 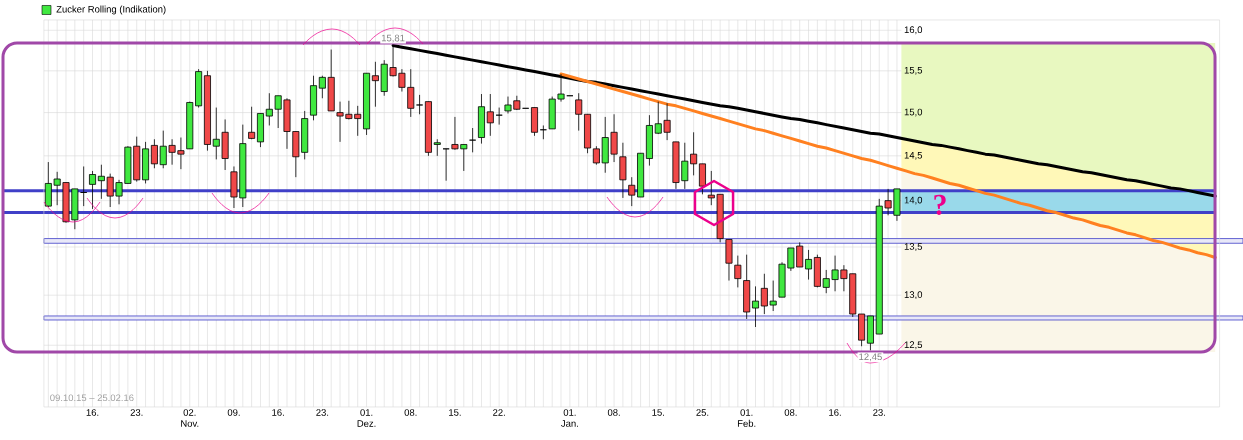 I want to click on annotation: ?, so click(x=940, y=205).